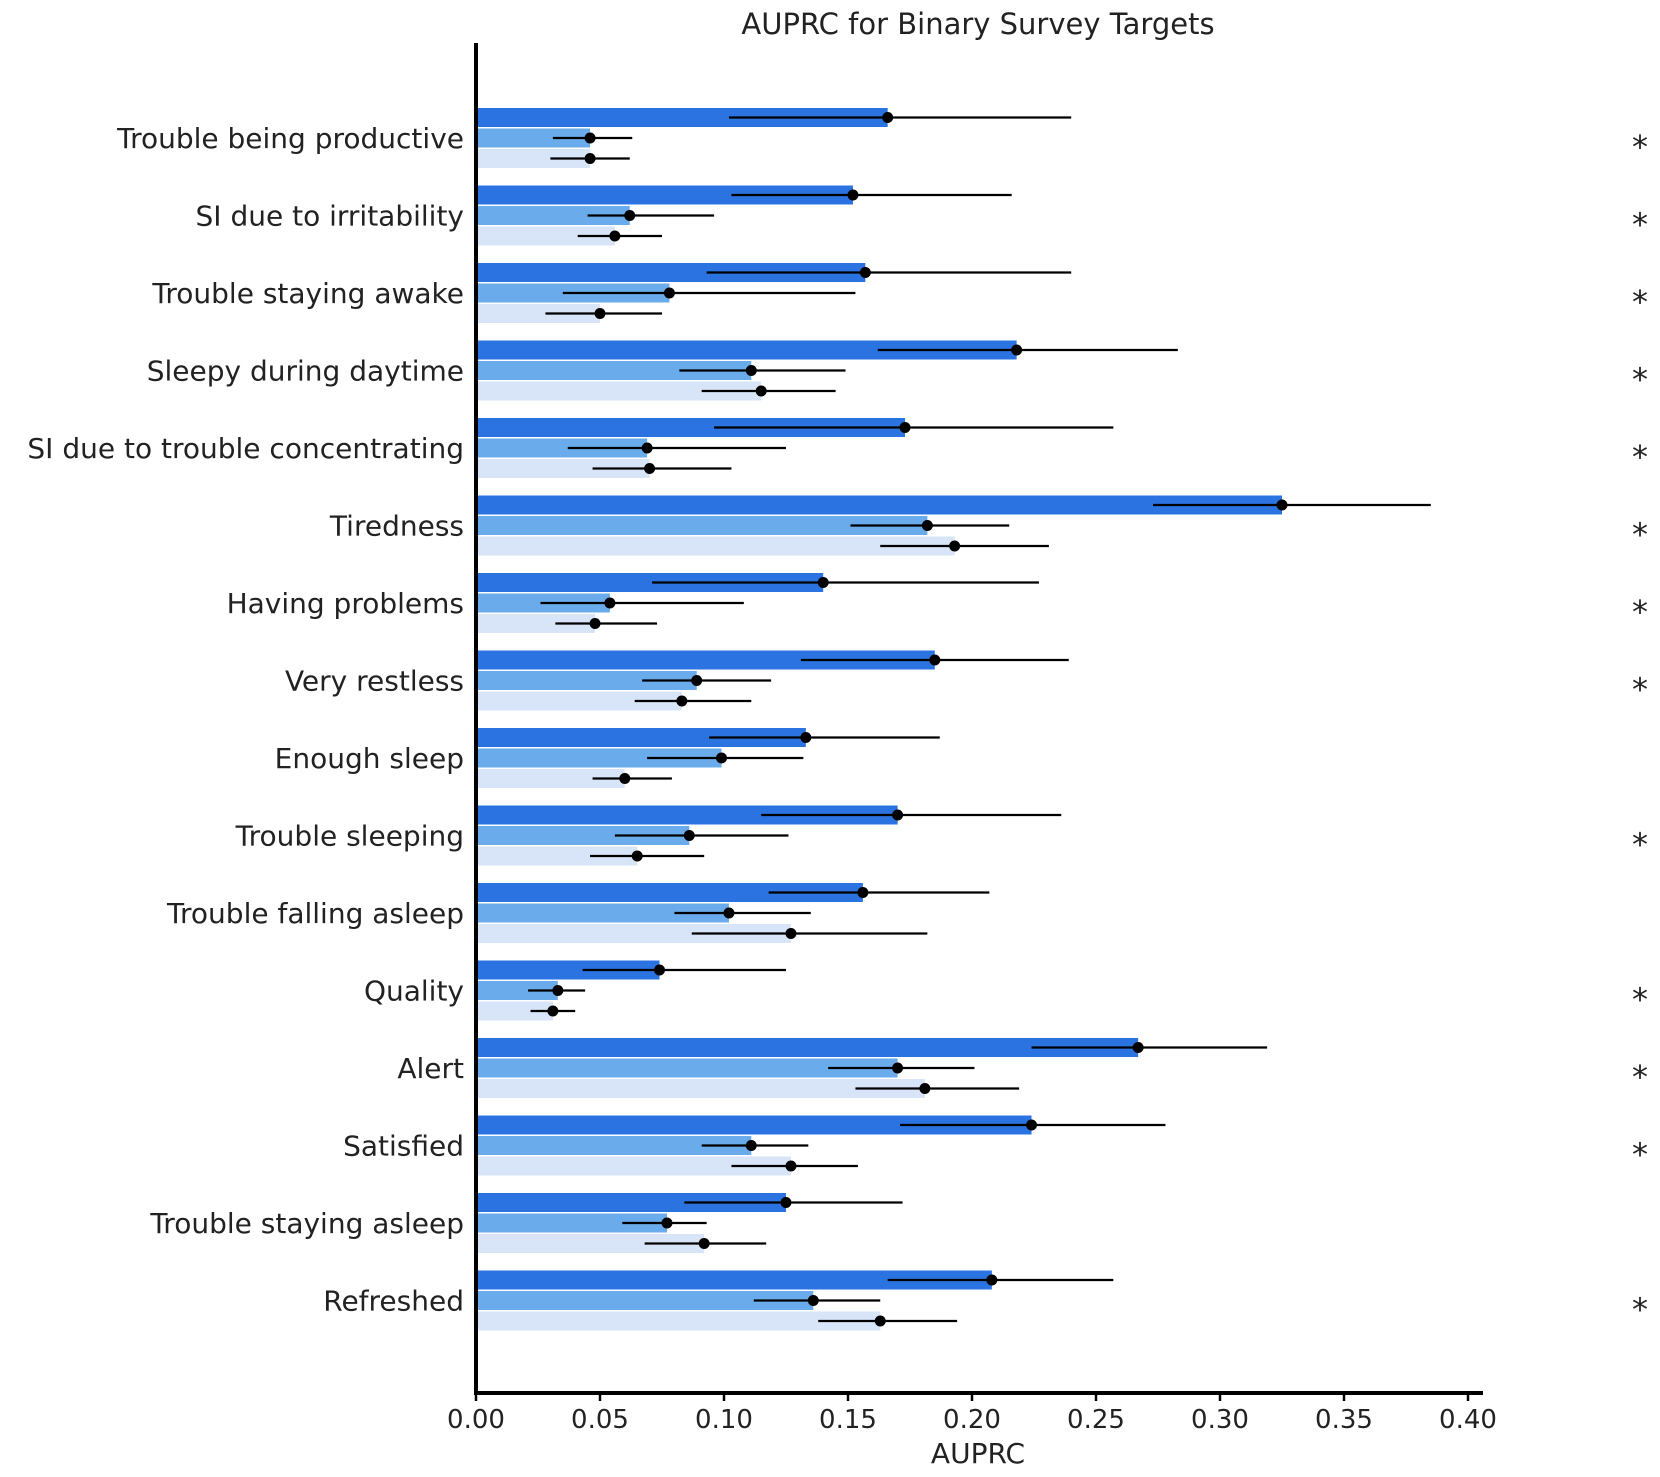 The width and height of the screenshot is (1660, 1477). Describe the element at coordinates (345, 603) in the screenshot. I see `category-label: Having problems` at that location.